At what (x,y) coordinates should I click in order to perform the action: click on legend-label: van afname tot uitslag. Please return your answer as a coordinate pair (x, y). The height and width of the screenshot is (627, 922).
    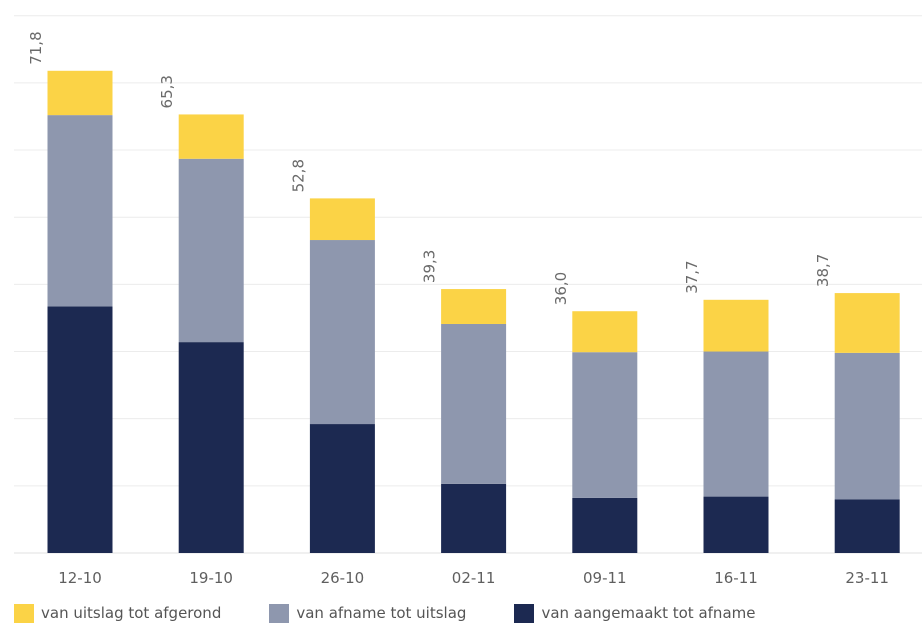
    Looking at the image, I should click on (381, 613).